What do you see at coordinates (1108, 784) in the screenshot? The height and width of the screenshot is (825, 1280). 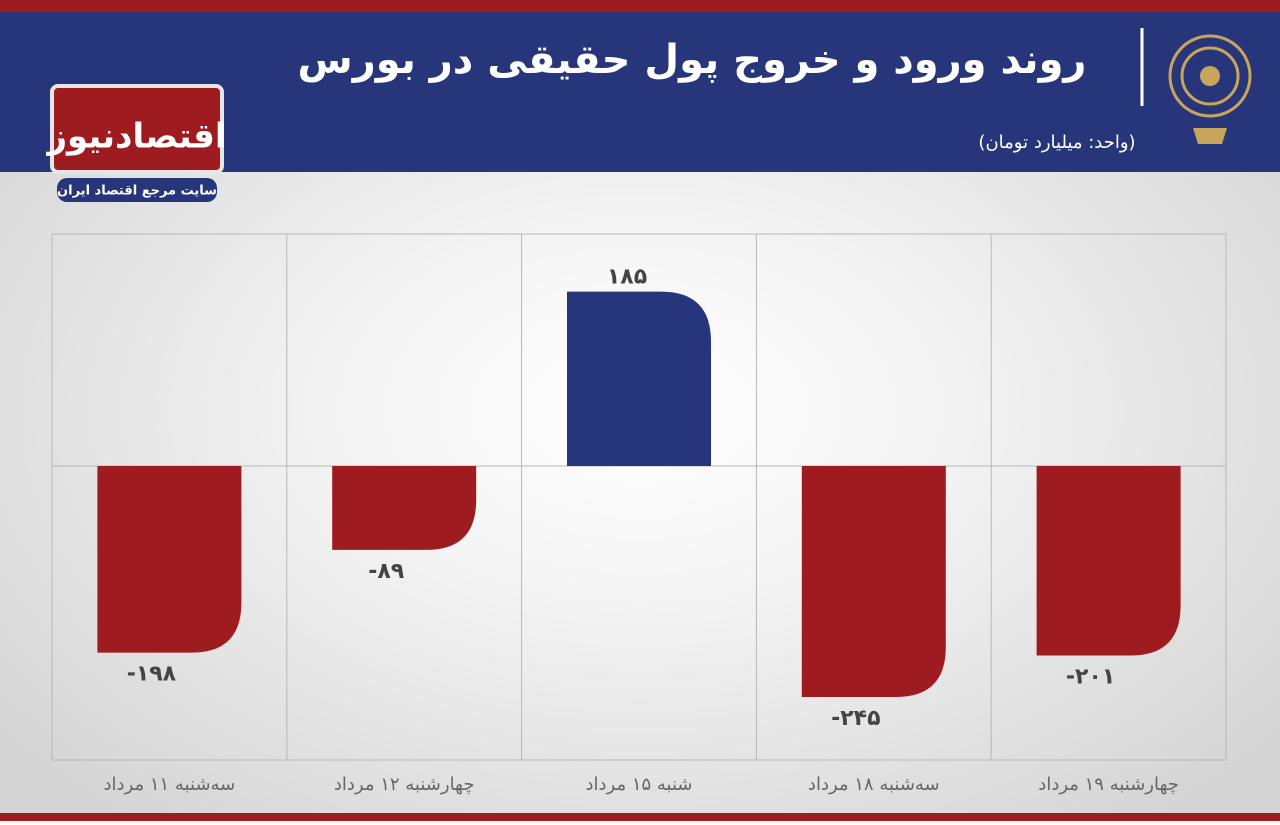 I see `x-tick-label: چهارشنبه ۱۹ مرداد` at bounding box center [1108, 784].